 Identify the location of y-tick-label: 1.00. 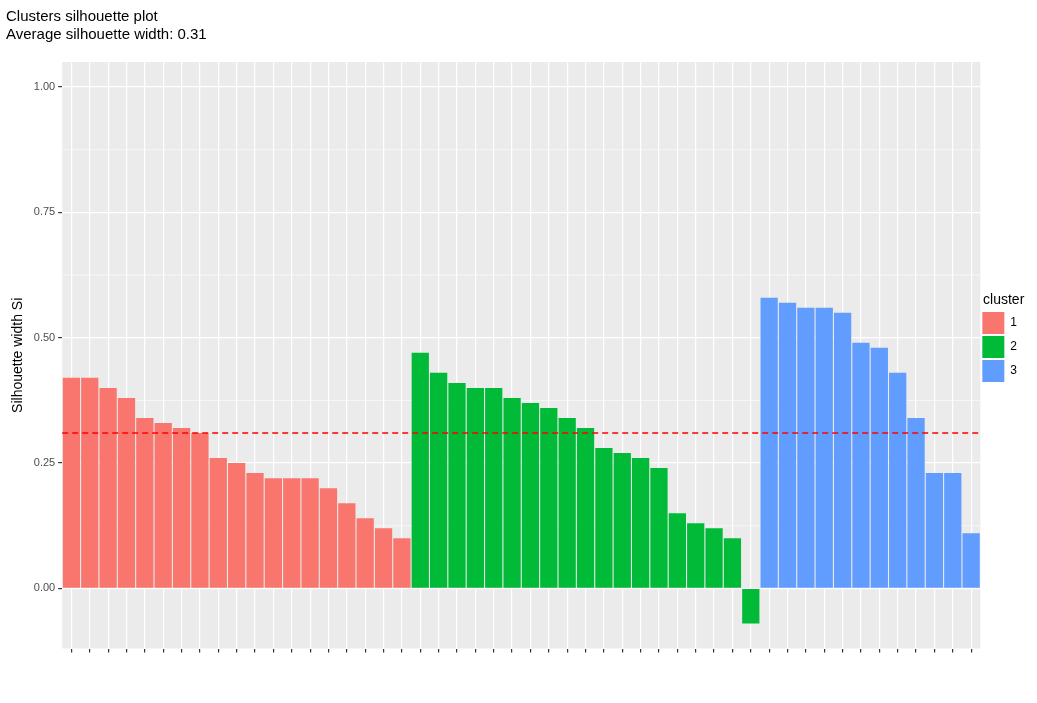
(44, 86).